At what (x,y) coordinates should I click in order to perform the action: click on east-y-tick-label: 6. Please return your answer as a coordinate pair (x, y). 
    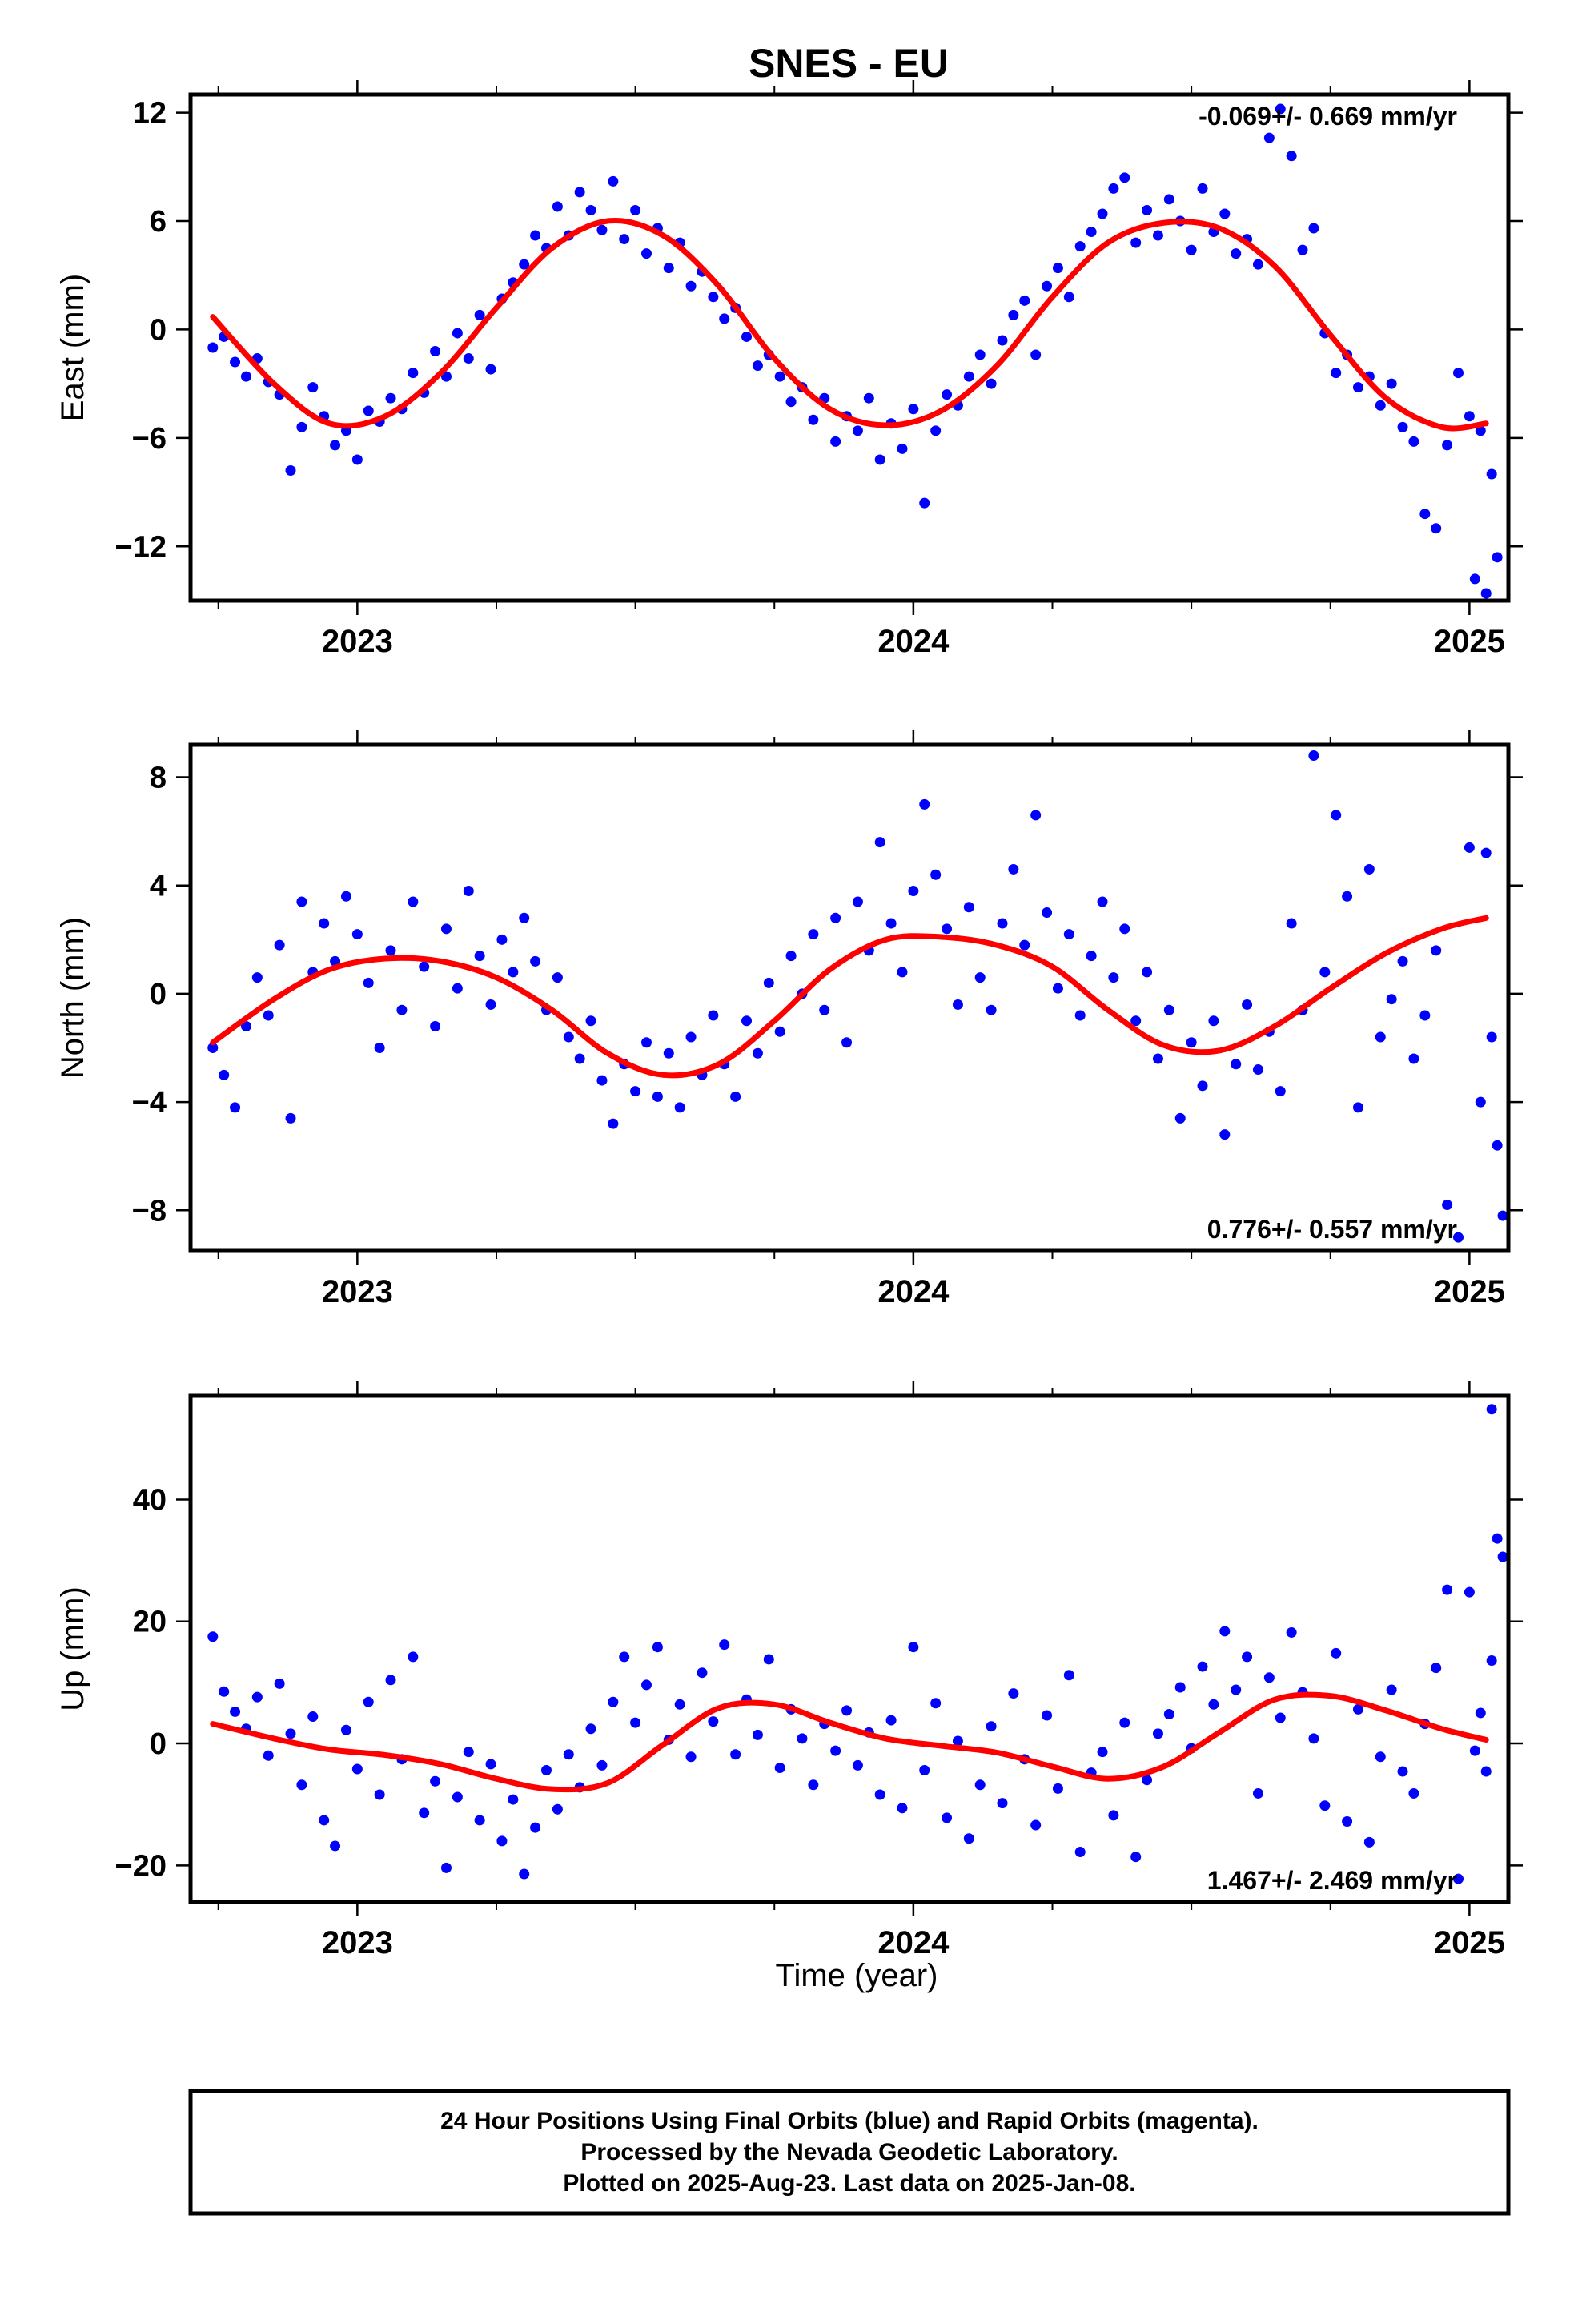
    Looking at the image, I should click on (158, 222).